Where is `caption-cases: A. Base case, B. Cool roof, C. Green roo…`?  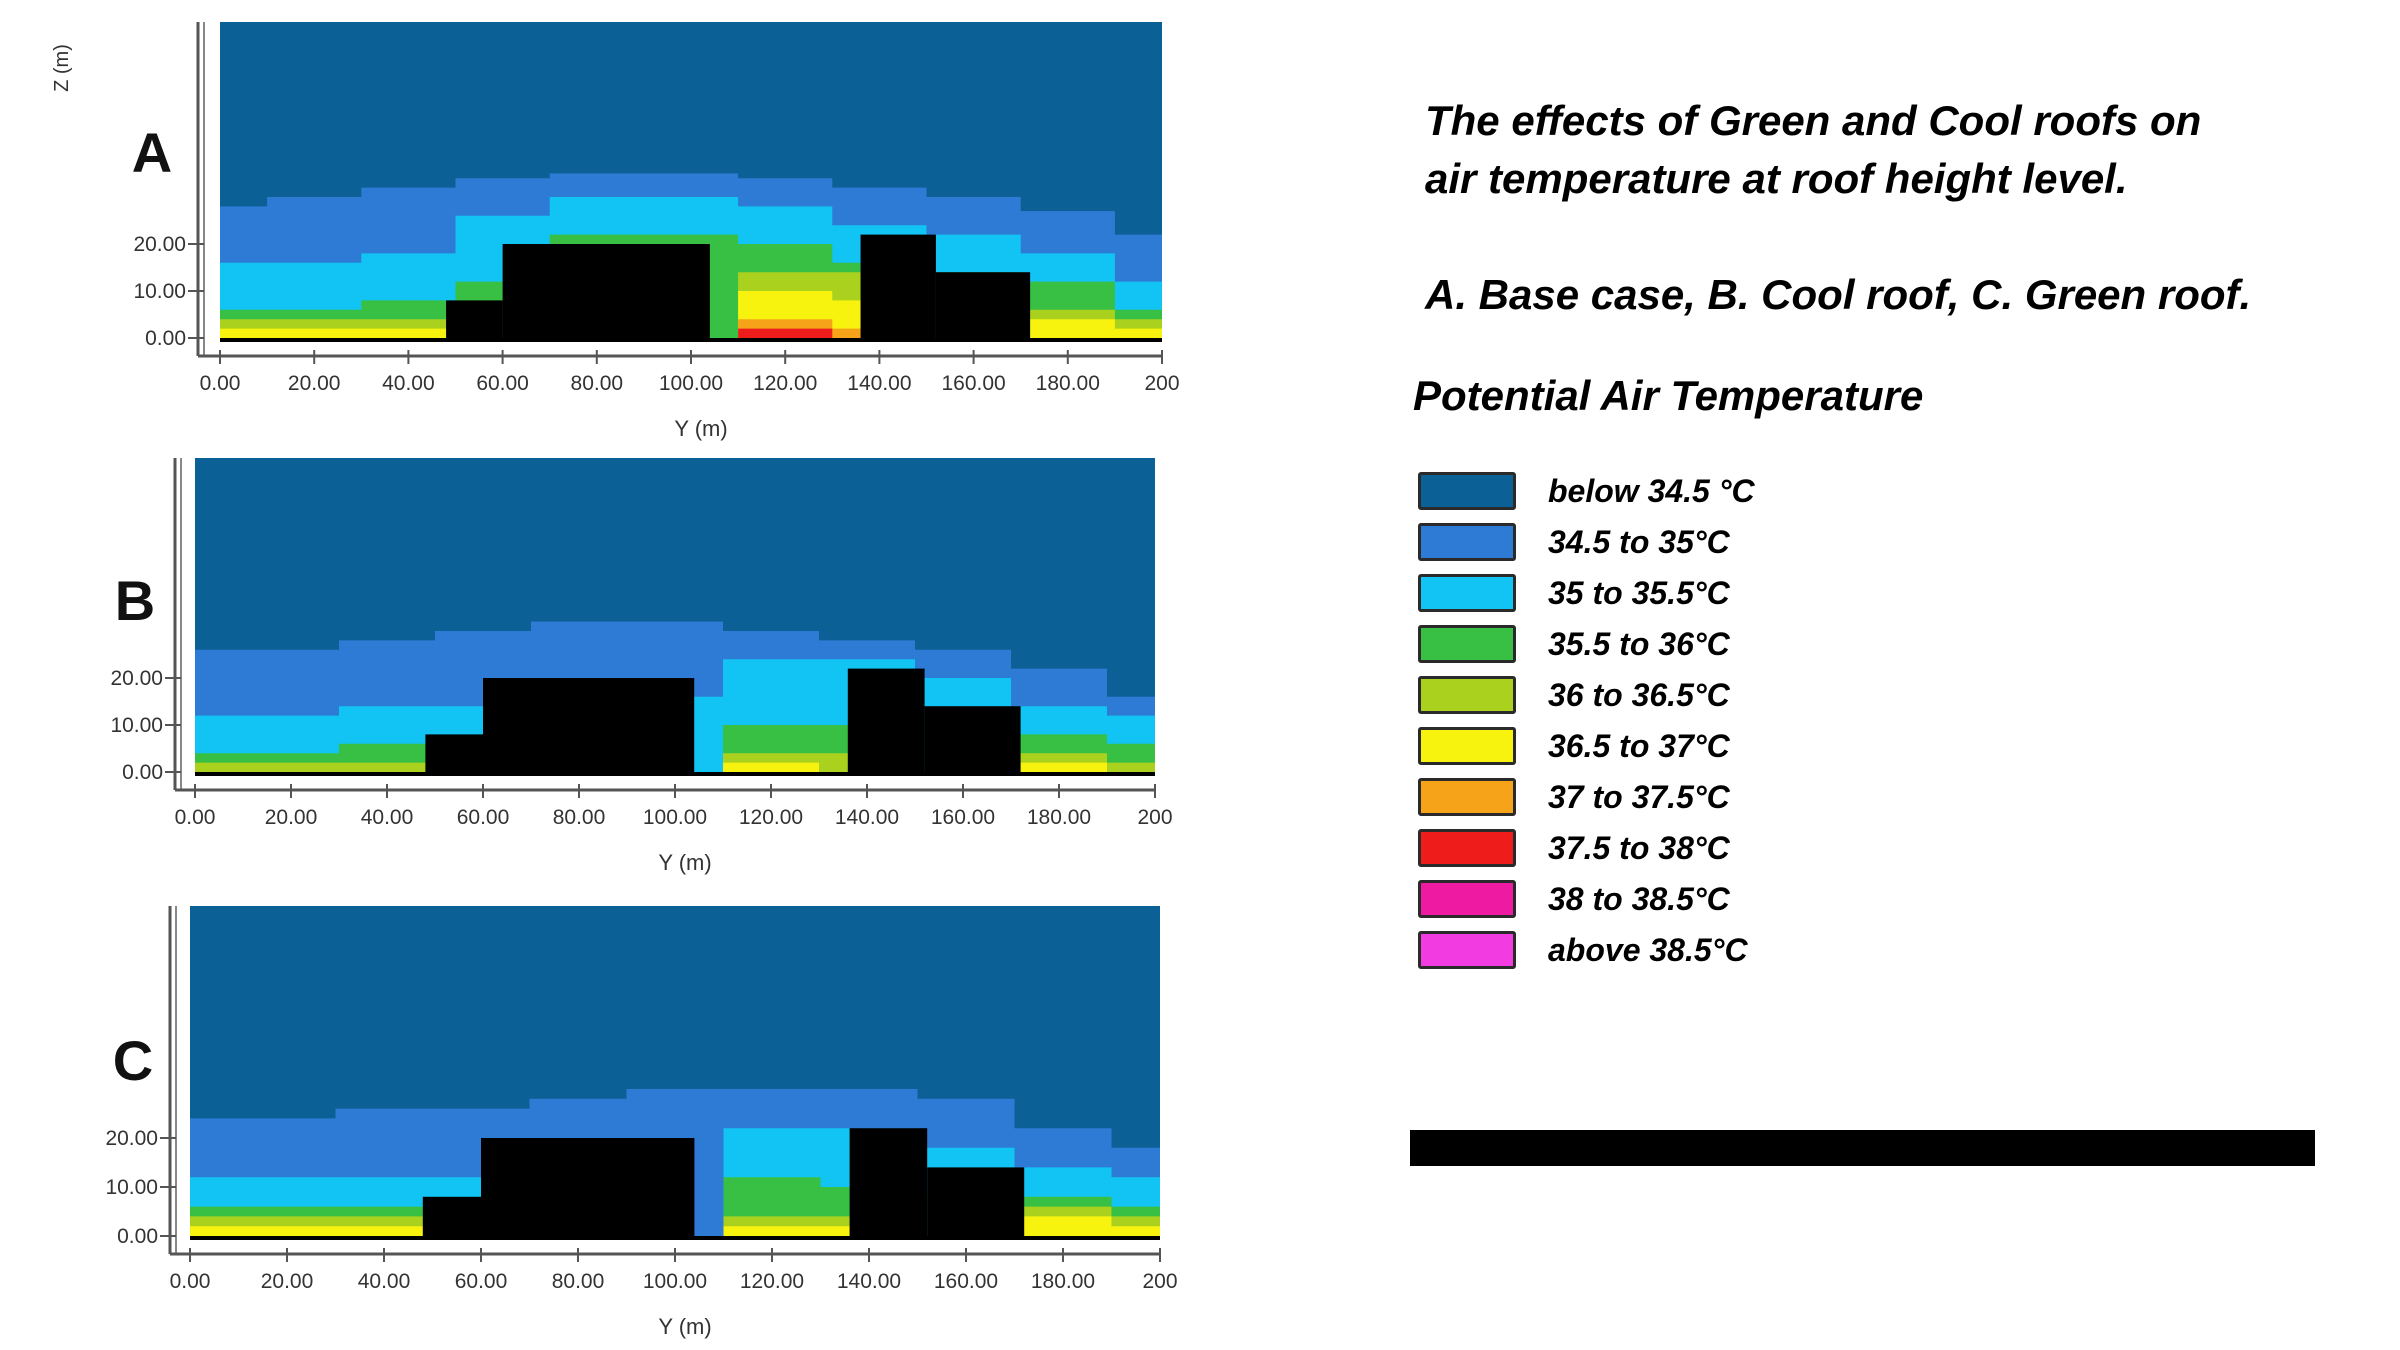 caption-cases: A. Base case, B. Cool roof, C. Green roo… is located at coordinates (1838, 294).